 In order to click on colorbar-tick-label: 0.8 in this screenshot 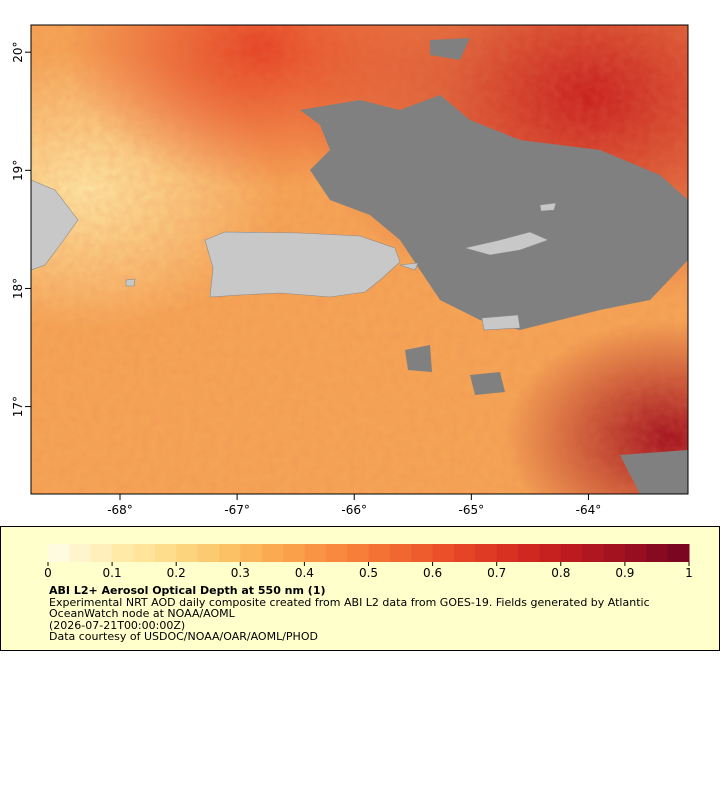, I will do `click(560, 573)`.